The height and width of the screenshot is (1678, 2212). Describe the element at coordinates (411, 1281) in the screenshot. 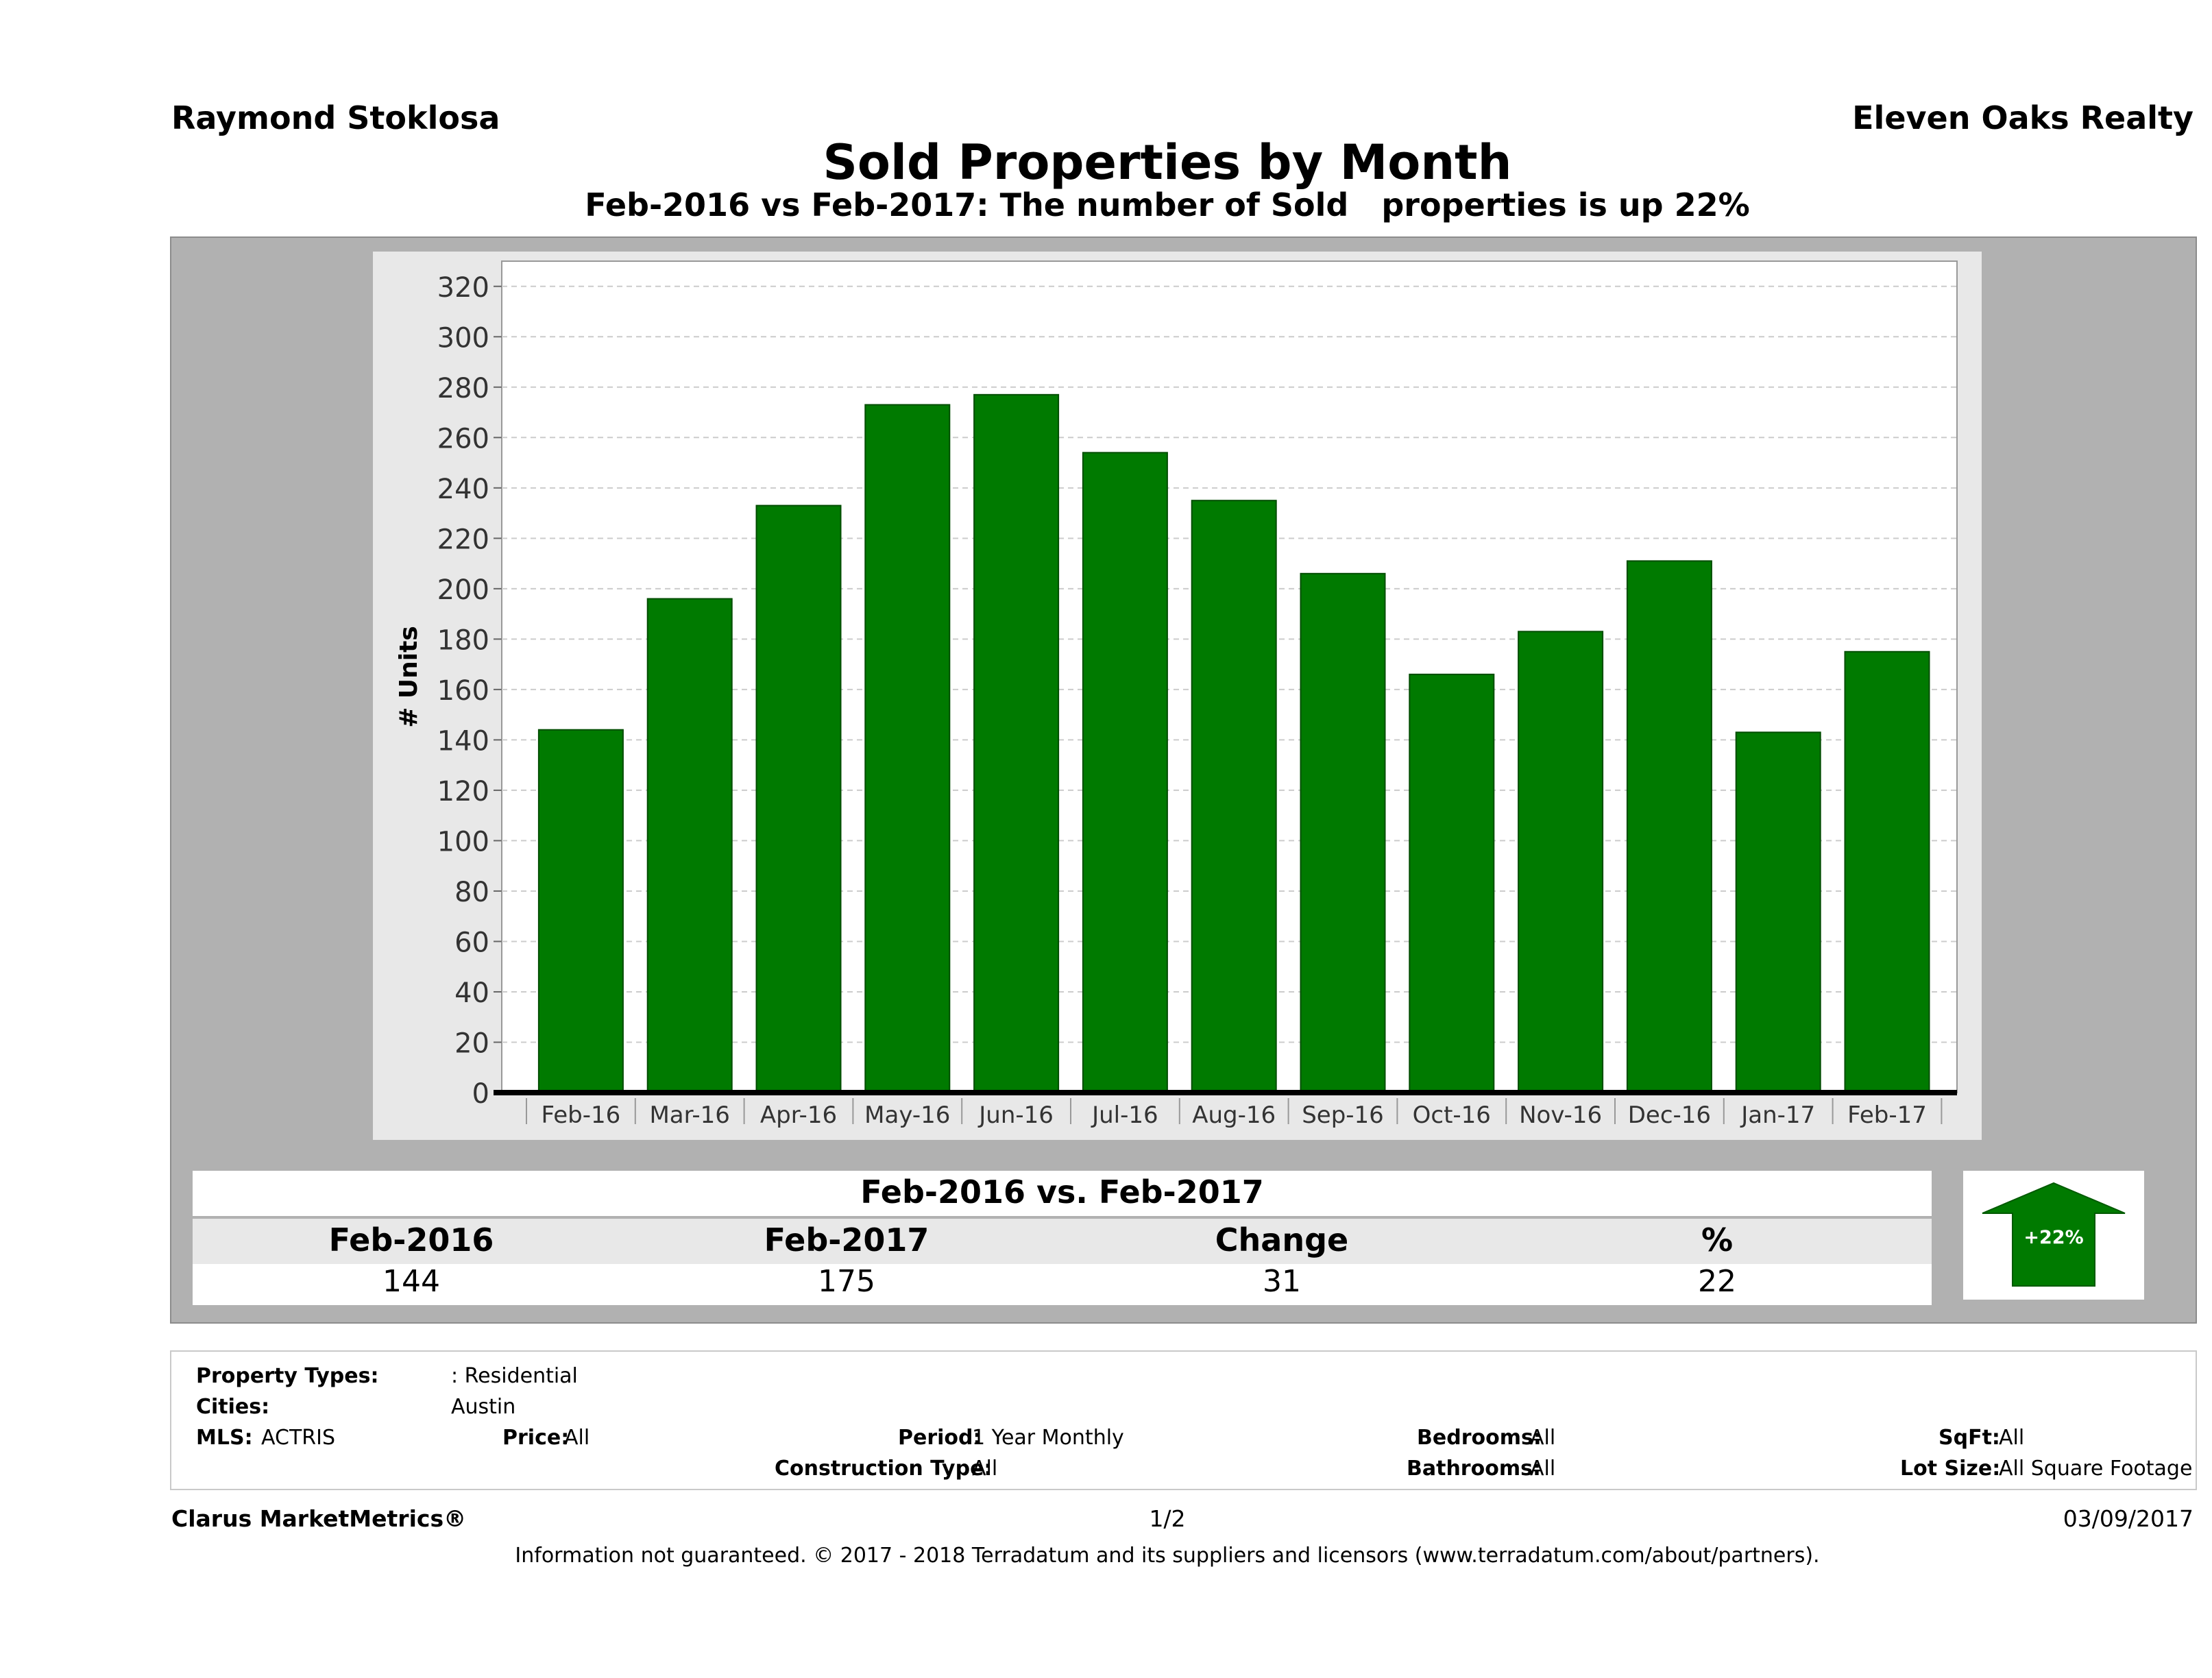

I see `summary-value-feb2016: 144` at that location.